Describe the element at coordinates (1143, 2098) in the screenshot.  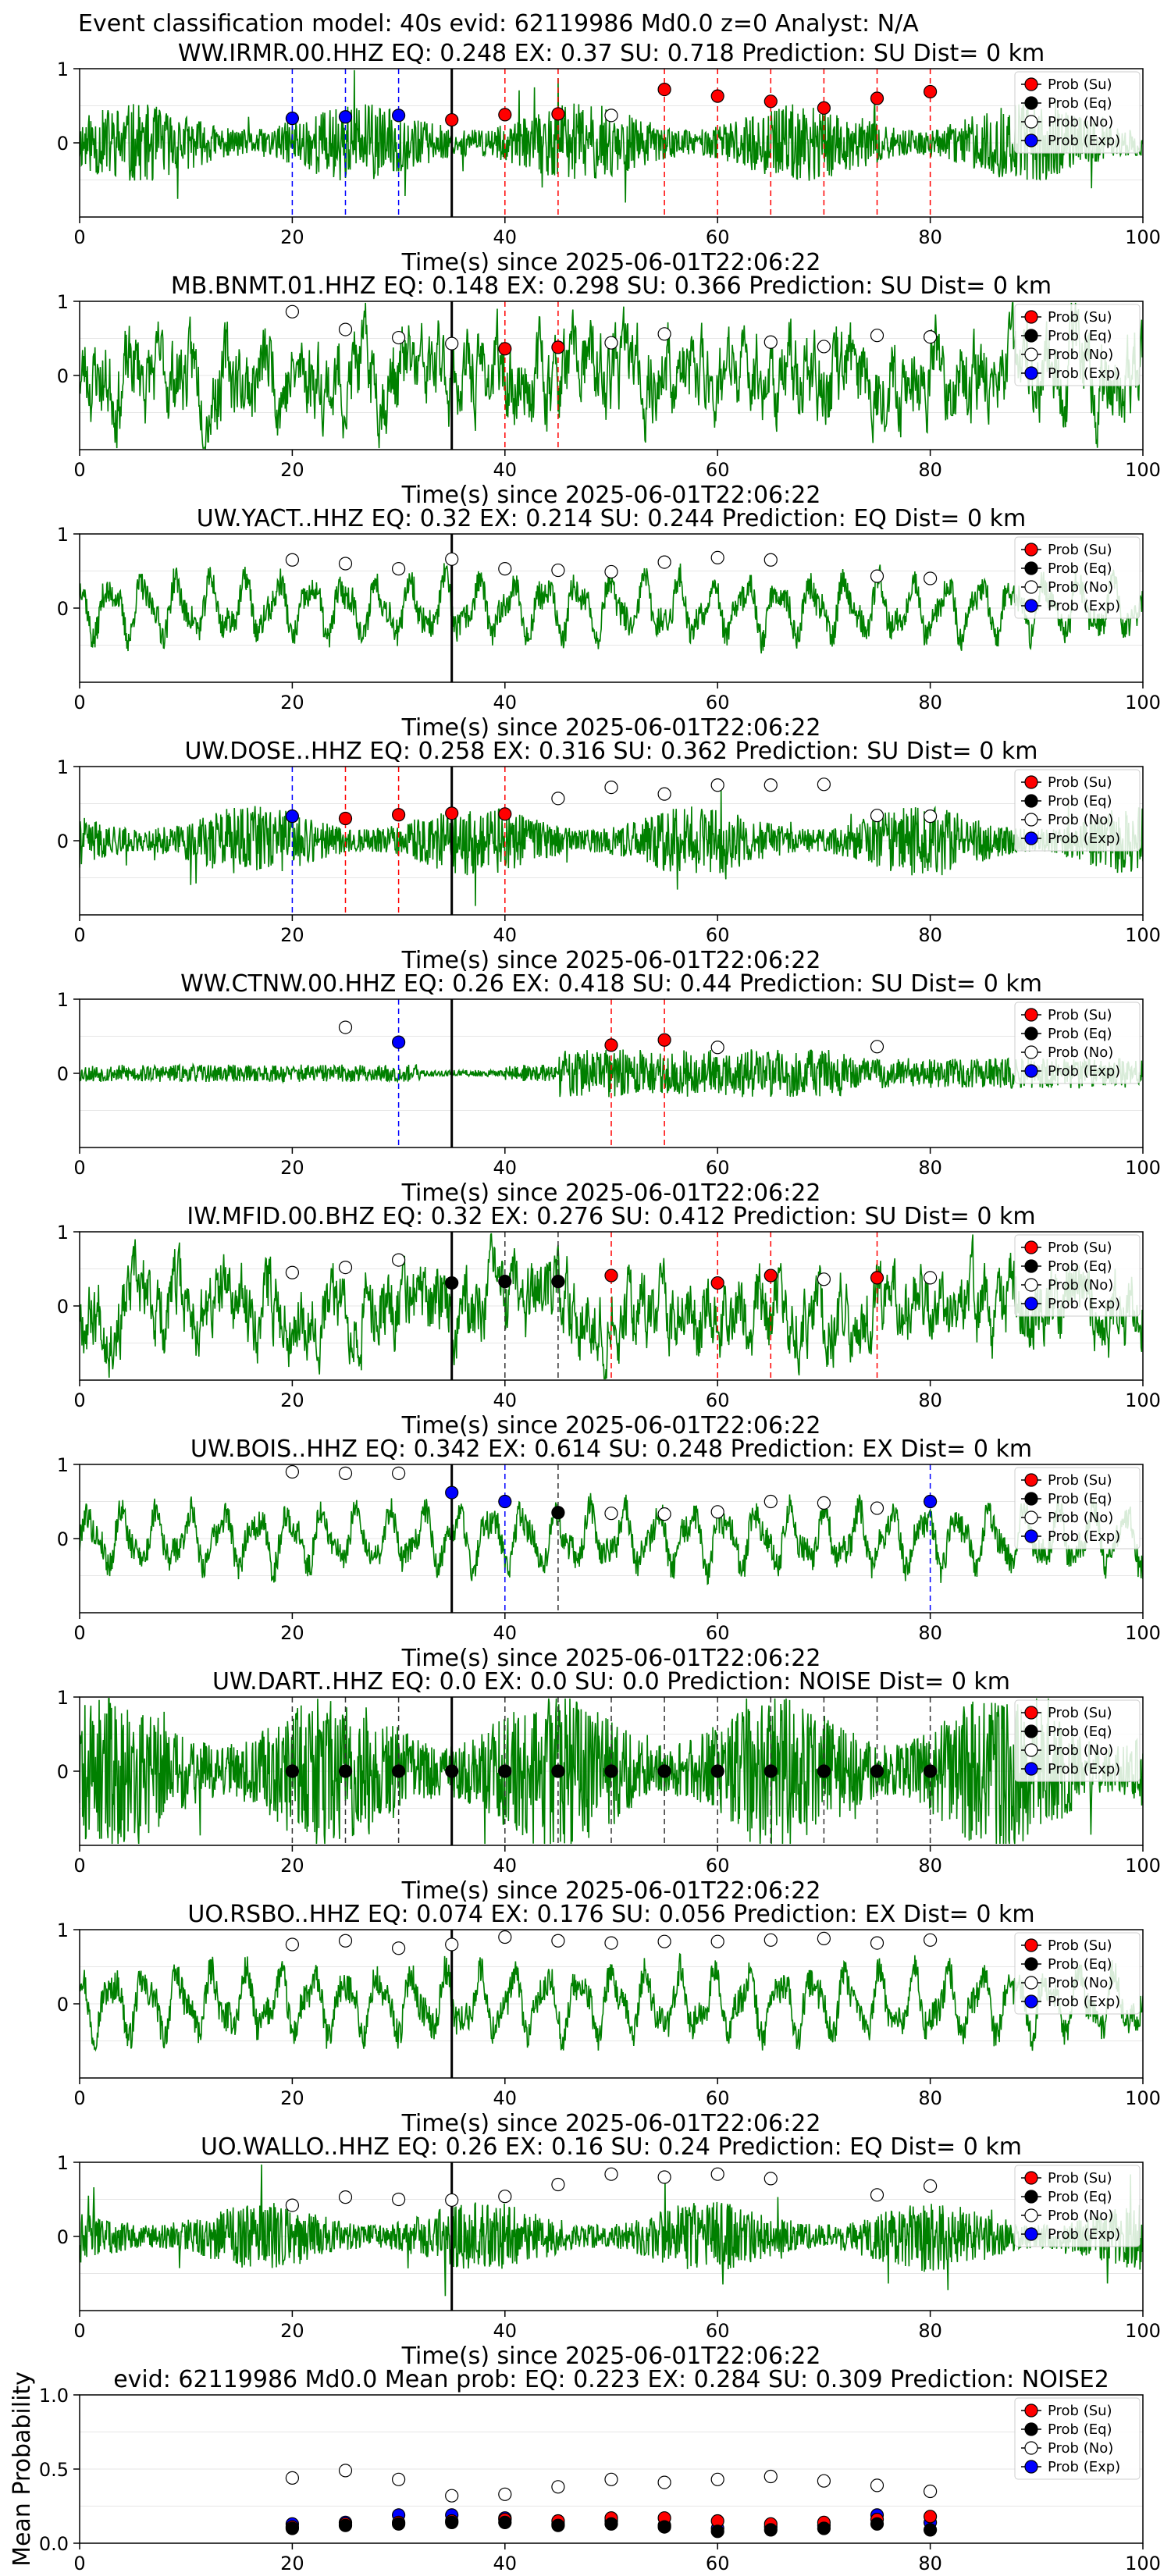
I see `x-tick-label: 100` at that location.